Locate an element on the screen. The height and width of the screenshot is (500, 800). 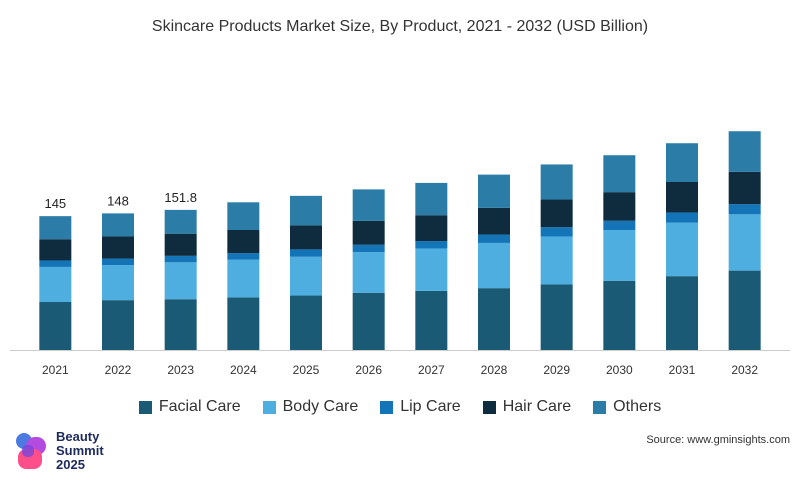
bar-hair-care-2030 is located at coordinates (619, 206).